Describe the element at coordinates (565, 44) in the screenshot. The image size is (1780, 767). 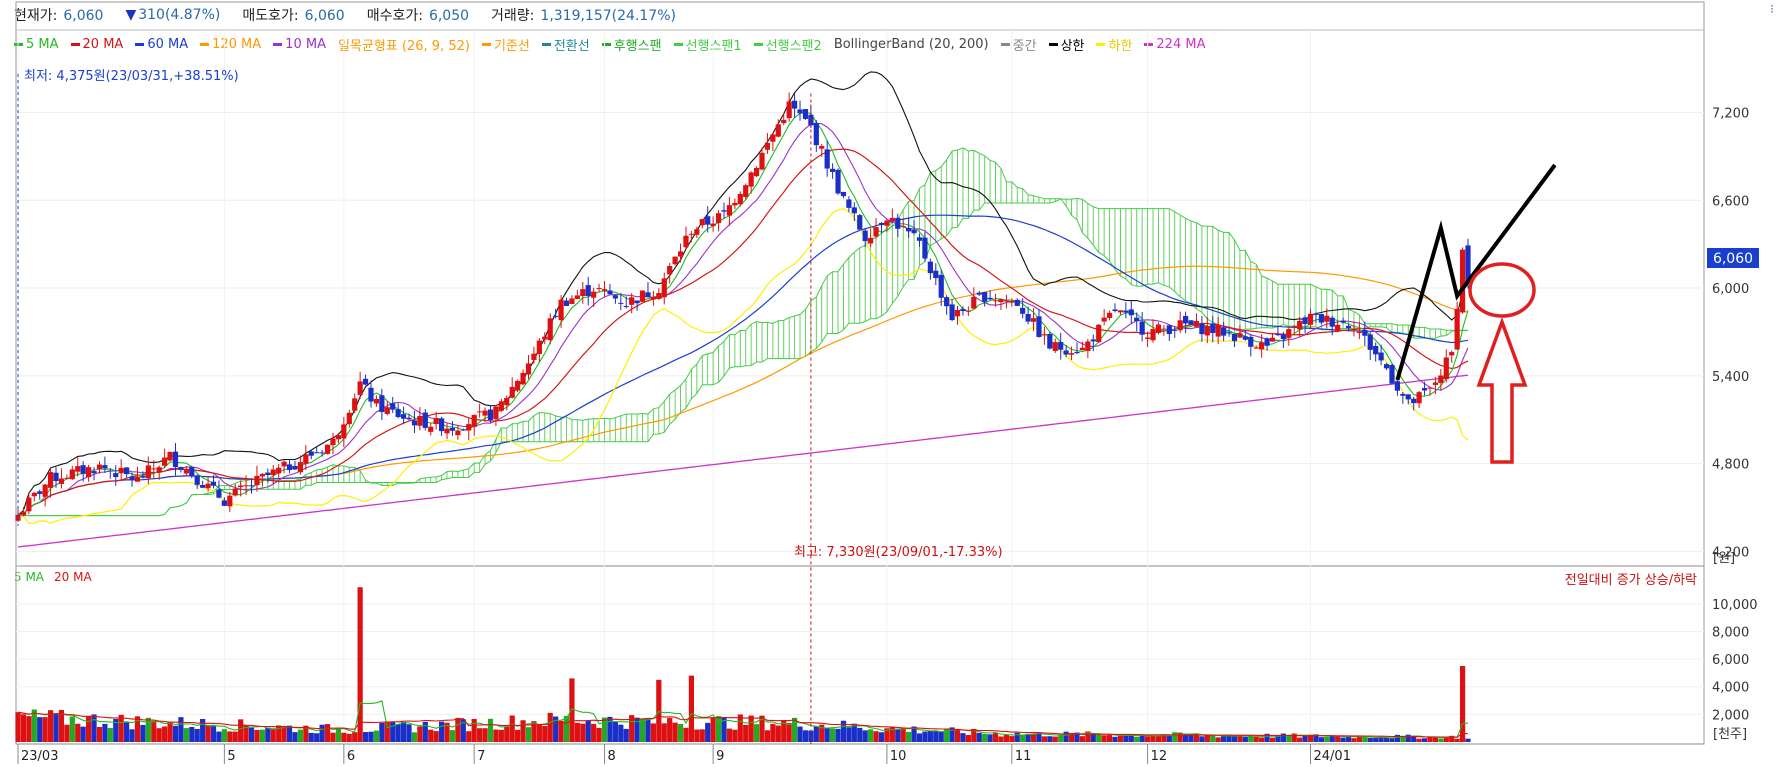
I see `legend-item: 전환선` at that location.